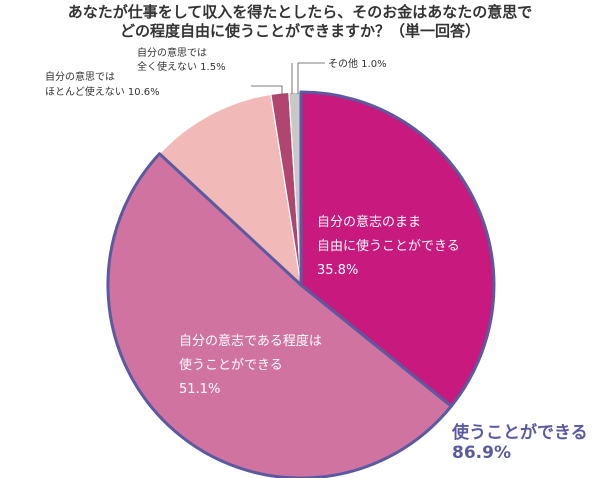 The image size is (600, 478). What do you see at coordinates (288, 79) in the screenshot?
I see `leader-lines` at bounding box center [288, 79].